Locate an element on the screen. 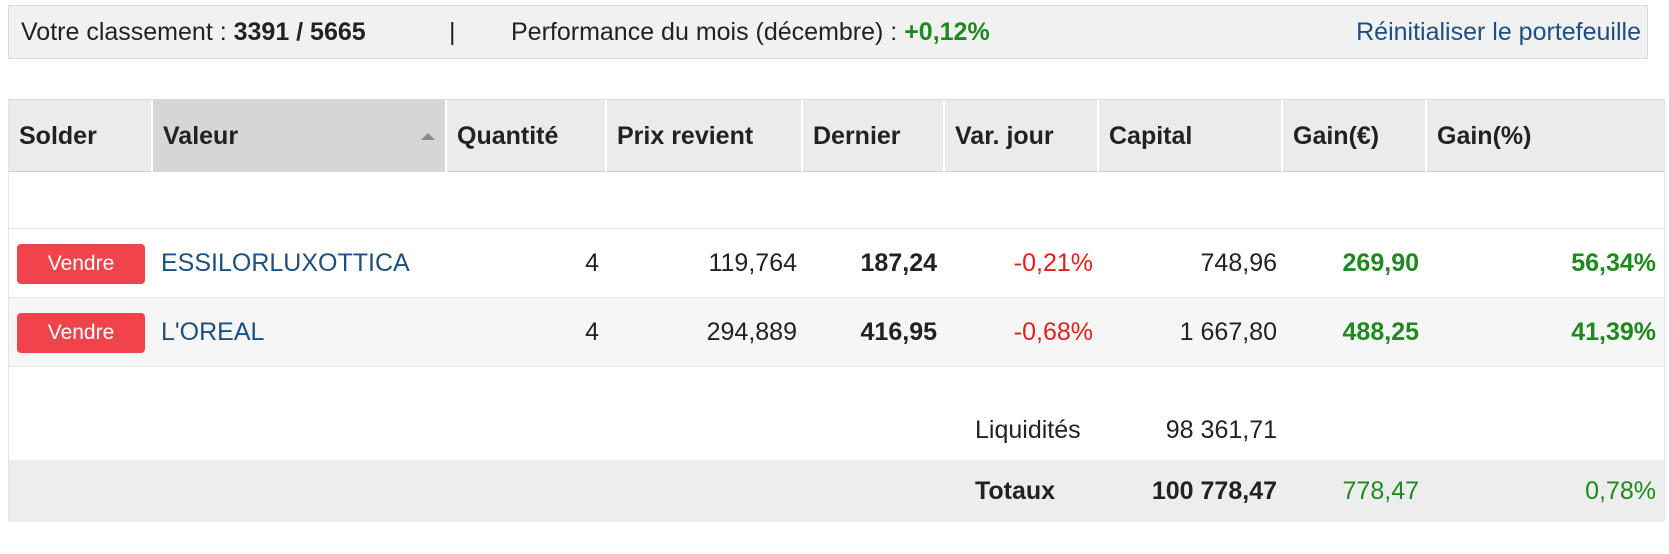  daily-change-cell: -0,68% is located at coordinates (1053, 332).